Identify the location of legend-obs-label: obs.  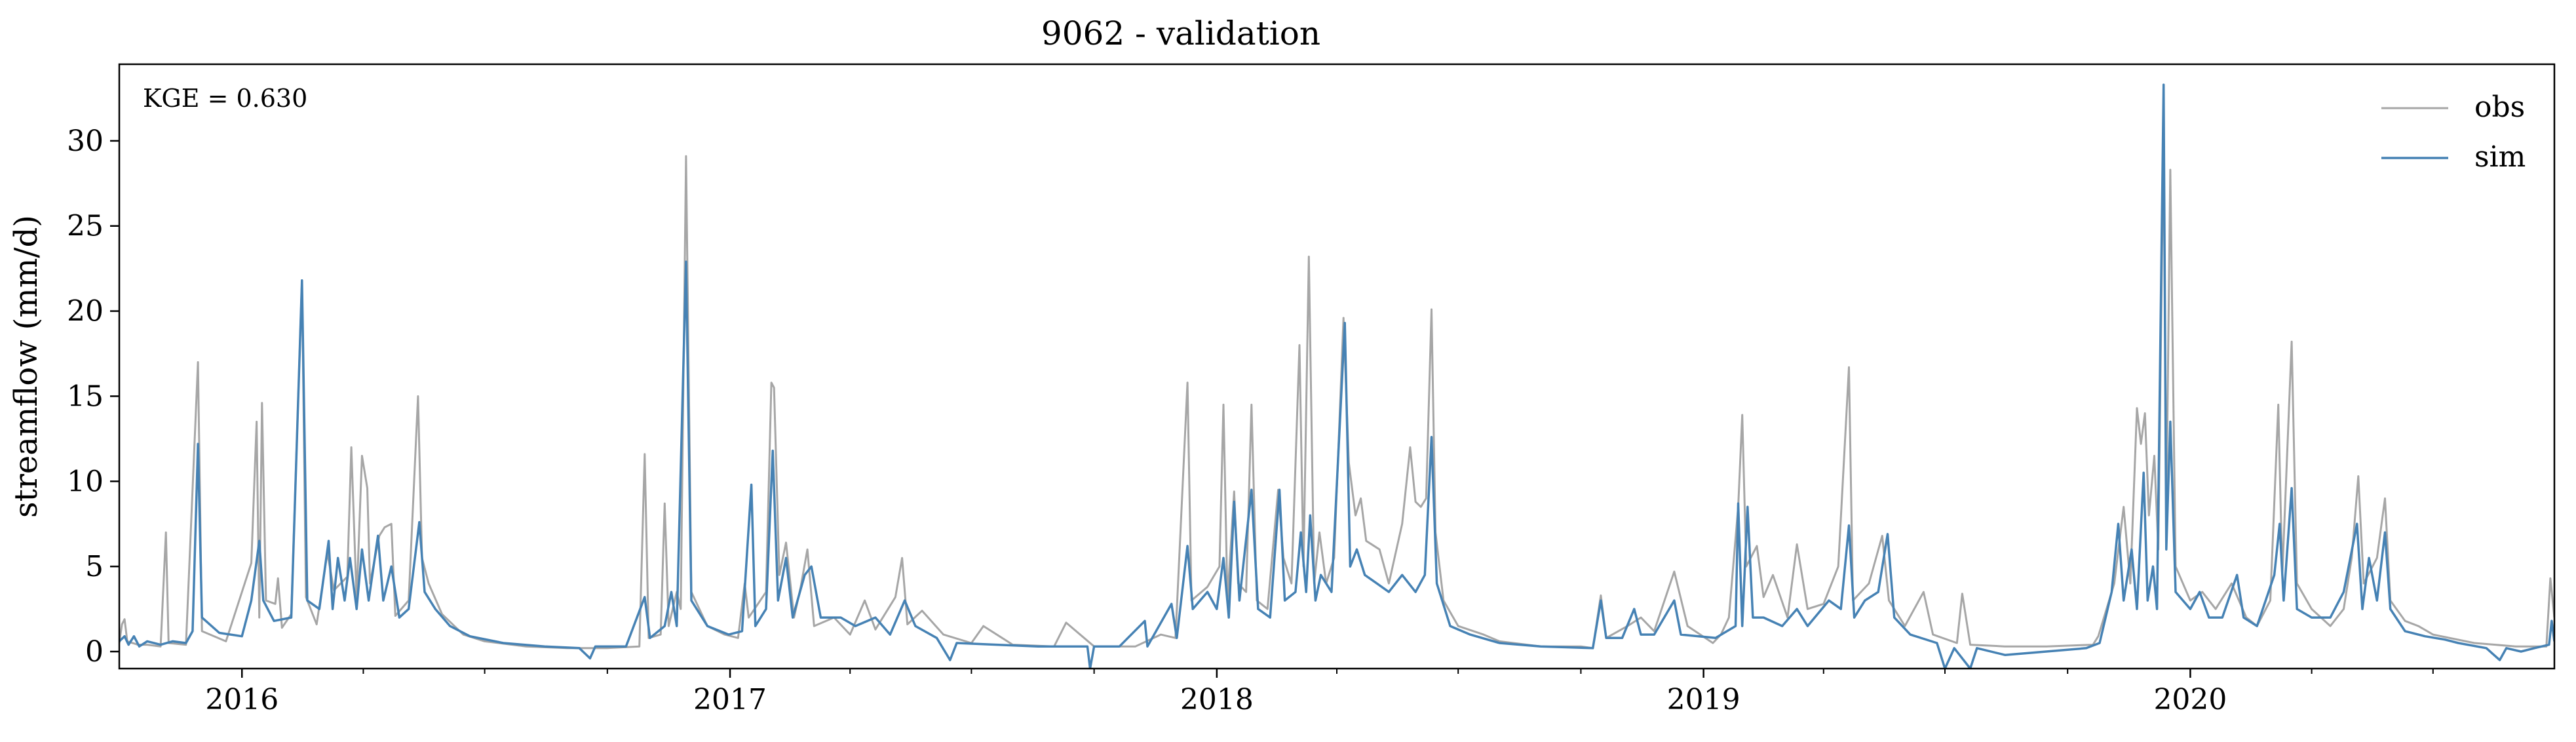
(2499, 107).